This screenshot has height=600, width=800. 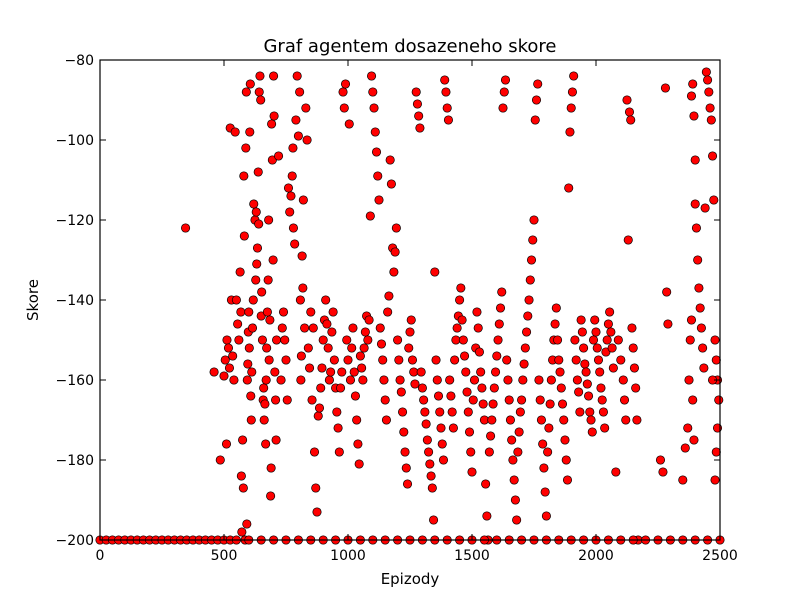 I want to click on chart-title: Graf agentem dosazeneho skore, so click(x=409, y=46).